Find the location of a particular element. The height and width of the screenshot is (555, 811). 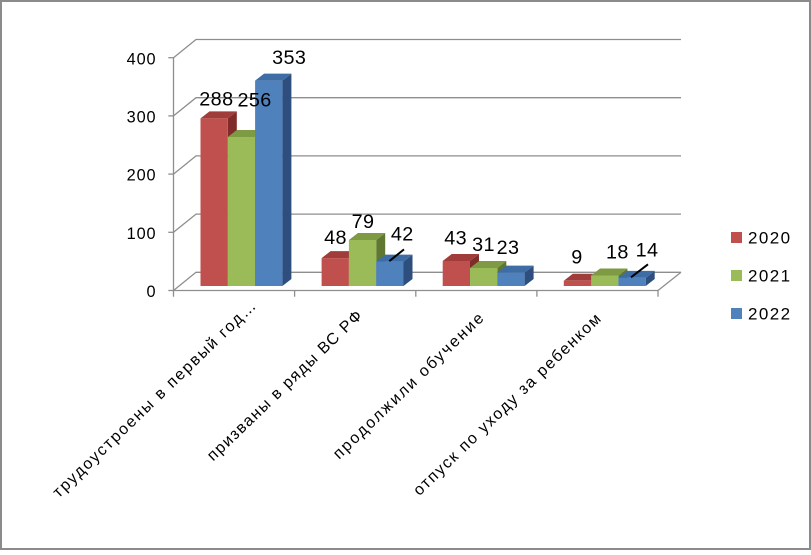

svg-text: 2021 is located at coordinates (769, 276).